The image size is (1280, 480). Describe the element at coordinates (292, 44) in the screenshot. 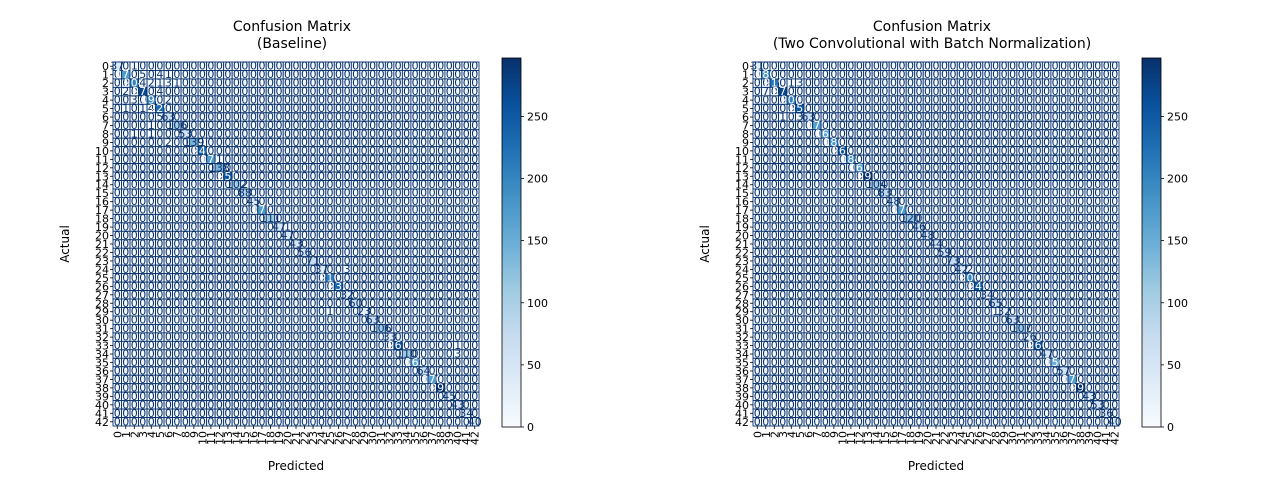

I see `chart-title-line2: (Baseline)` at that location.